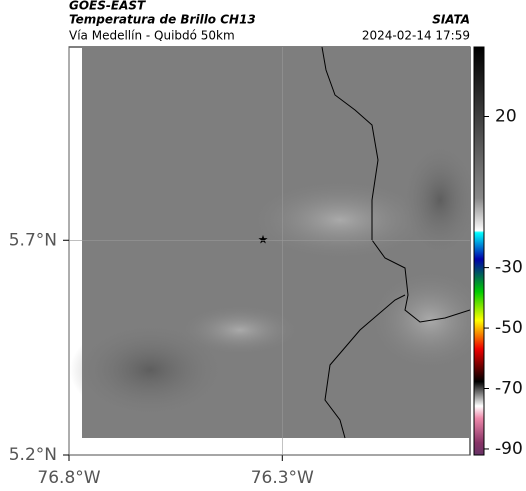 This screenshot has width=526, height=491. What do you see at coordinates (509, 389) in the screenshot?
I see `colorbar-label: -70` at bounding box center [509, 389].